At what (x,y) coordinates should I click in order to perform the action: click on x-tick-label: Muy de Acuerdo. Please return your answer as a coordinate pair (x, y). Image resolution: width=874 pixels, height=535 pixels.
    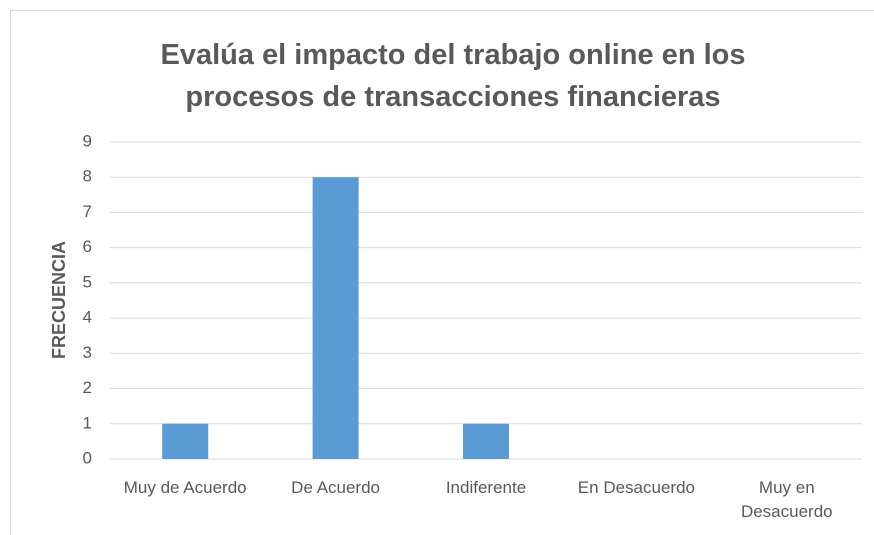
    Looking at the image, I should click on (185, 487).